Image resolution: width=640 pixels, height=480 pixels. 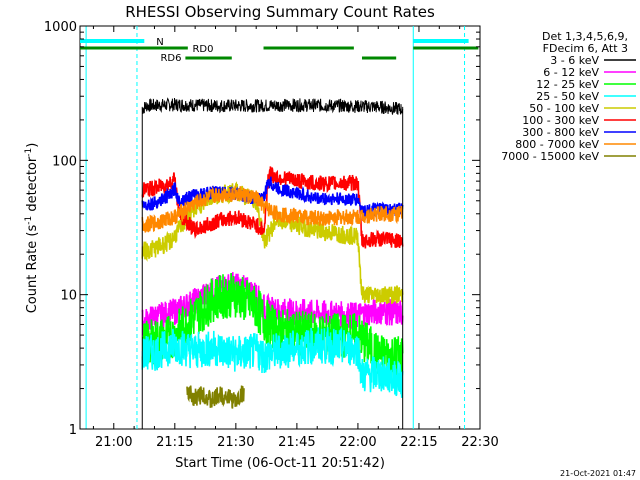 I want to click on legend-entry-label: 800 - 7000 keV, so click(x=557, y=144).